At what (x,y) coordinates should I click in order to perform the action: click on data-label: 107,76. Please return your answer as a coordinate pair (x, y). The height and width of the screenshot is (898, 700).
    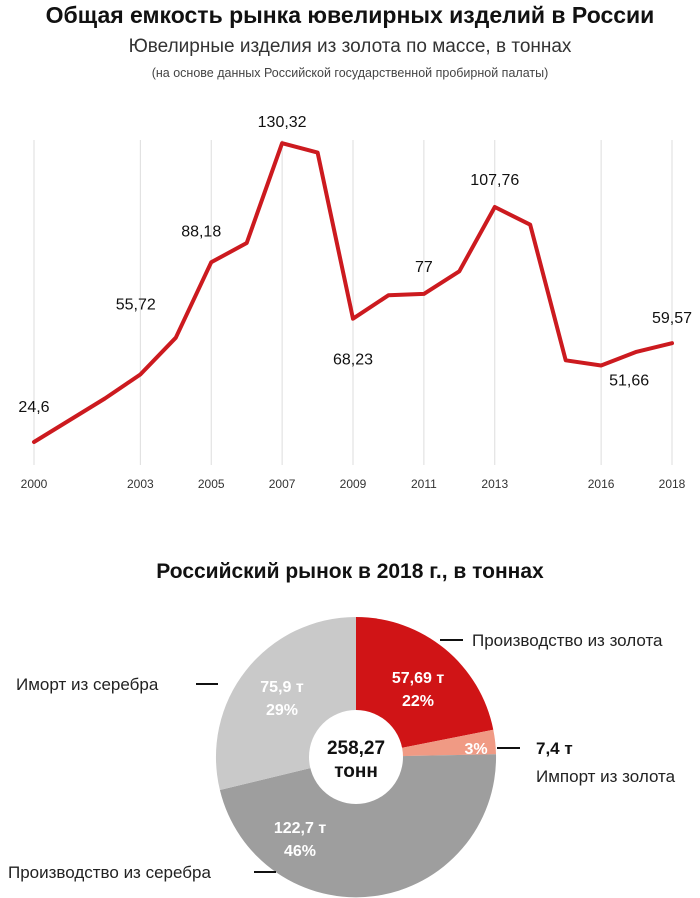
    Looking at the image, I should click on (494, 180).